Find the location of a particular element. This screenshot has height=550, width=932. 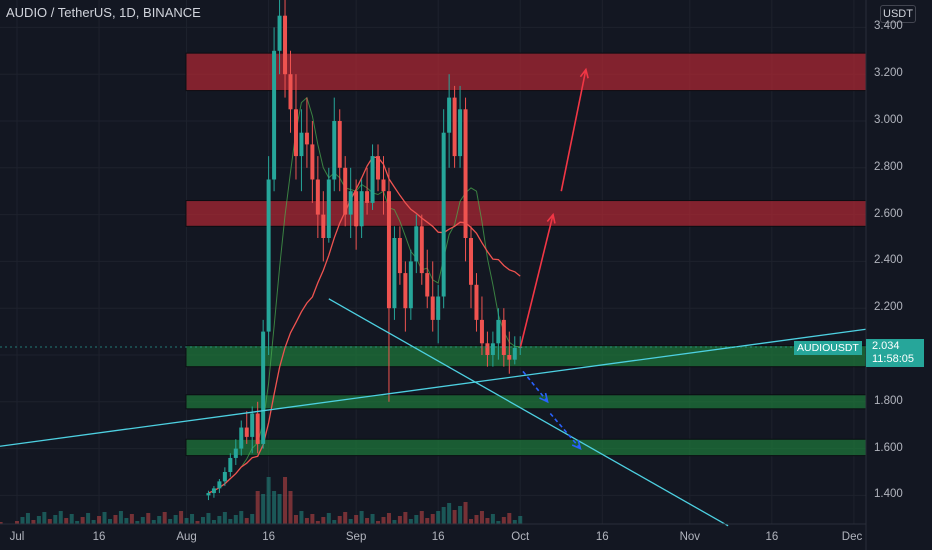

last-price-label: 2.034 11:58:05 is located at coordinates (895, 353).